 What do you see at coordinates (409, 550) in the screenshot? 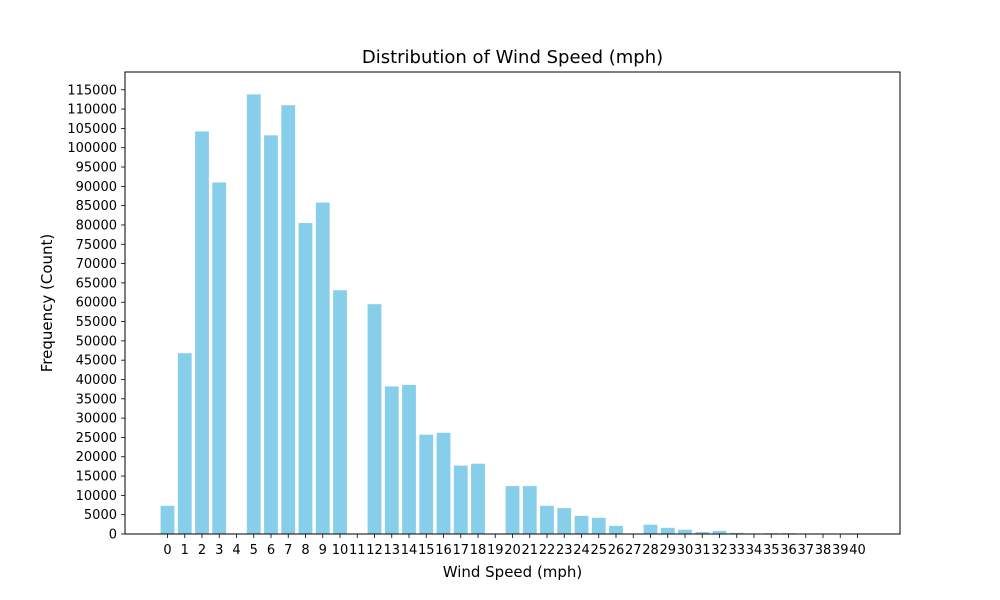
I see `x-tick-label-14: 14` at bounding box center [409, 550].